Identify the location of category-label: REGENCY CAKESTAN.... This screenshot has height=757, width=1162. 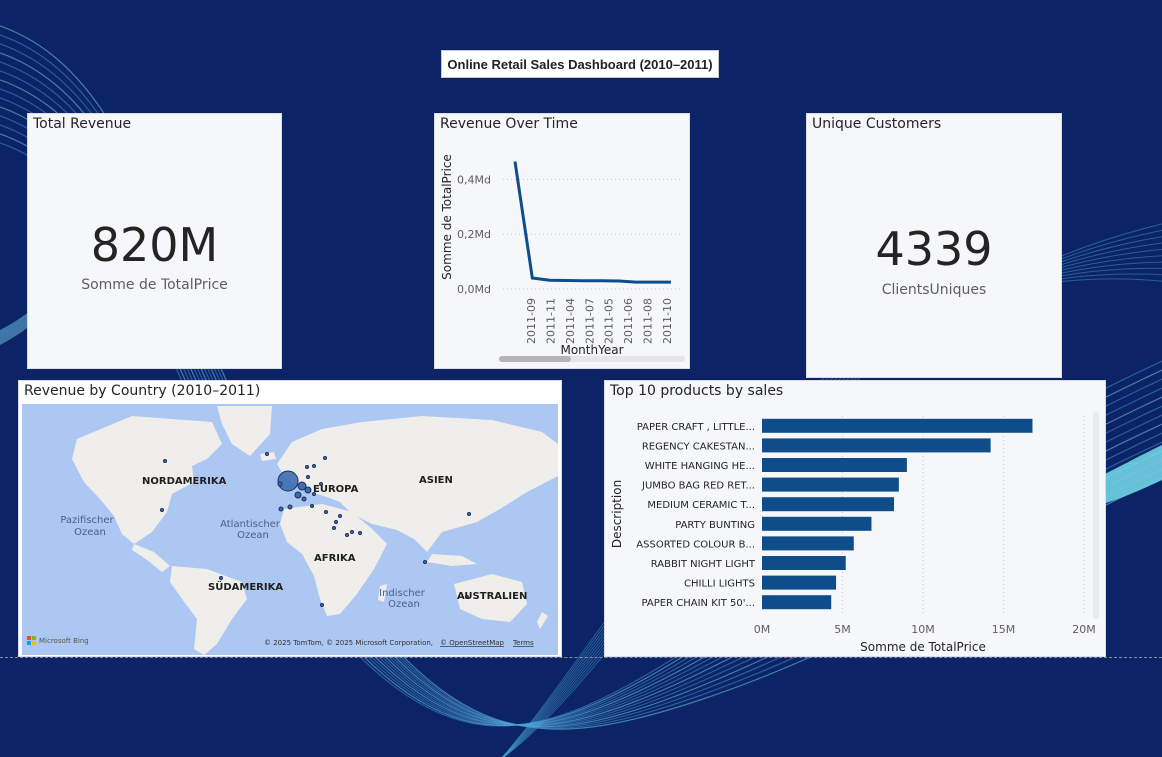
(698, 446).